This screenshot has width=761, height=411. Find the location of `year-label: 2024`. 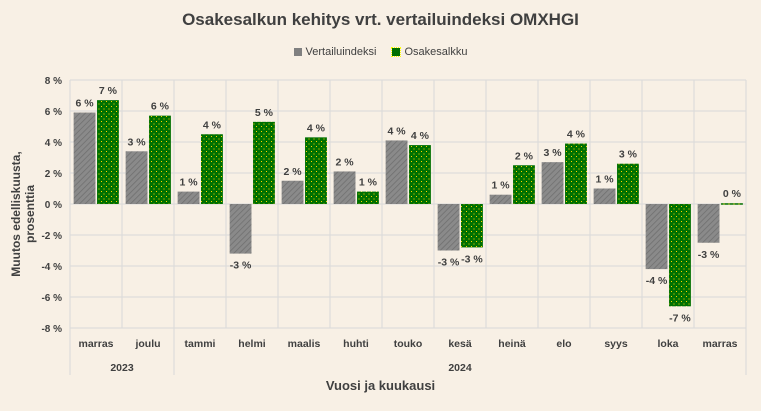

year-label: 2024 is located at coordinates (460, 368).